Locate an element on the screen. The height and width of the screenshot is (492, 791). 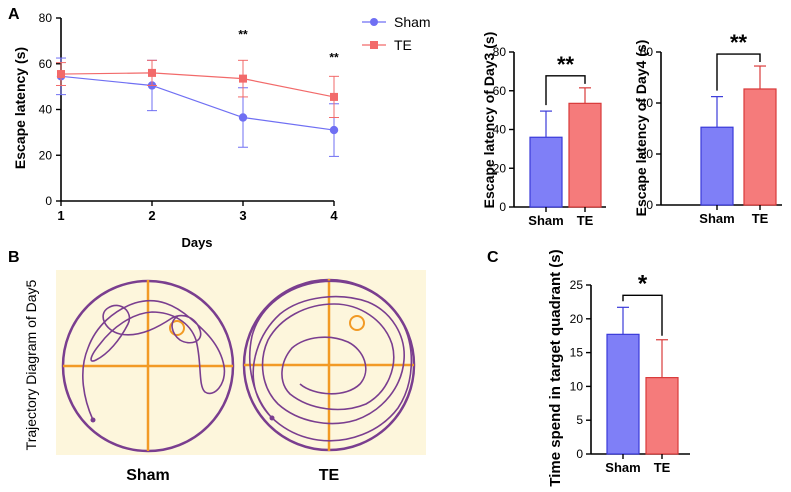
quadrant-significance-bracket is located at coordinates (642, 315).